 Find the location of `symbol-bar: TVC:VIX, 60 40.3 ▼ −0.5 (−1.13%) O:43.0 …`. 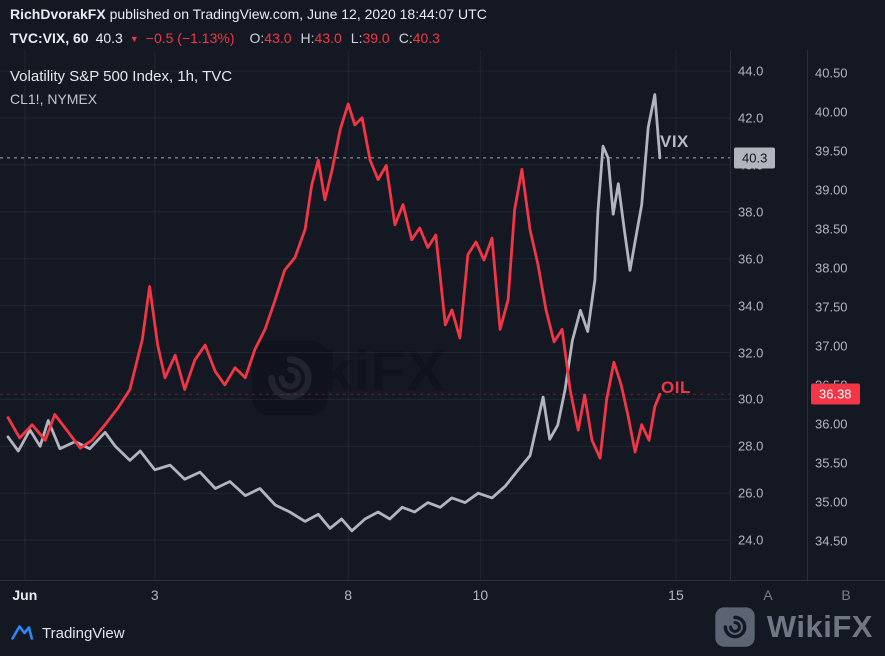

symbol-bar: TVC:VIX, 60 40.3 ▼ −0.5 (−1.13%) O:43.0 … is located at coordinates (442, 38).